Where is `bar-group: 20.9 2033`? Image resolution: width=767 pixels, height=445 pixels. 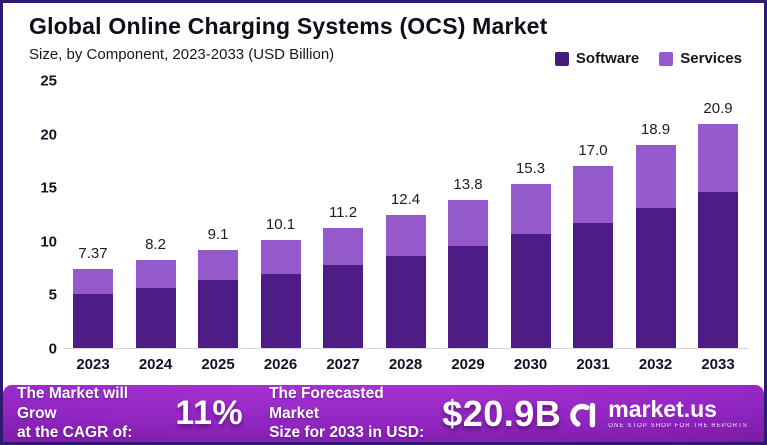
bar-group: 20.9 2033 is located at coordinates (718, 227).